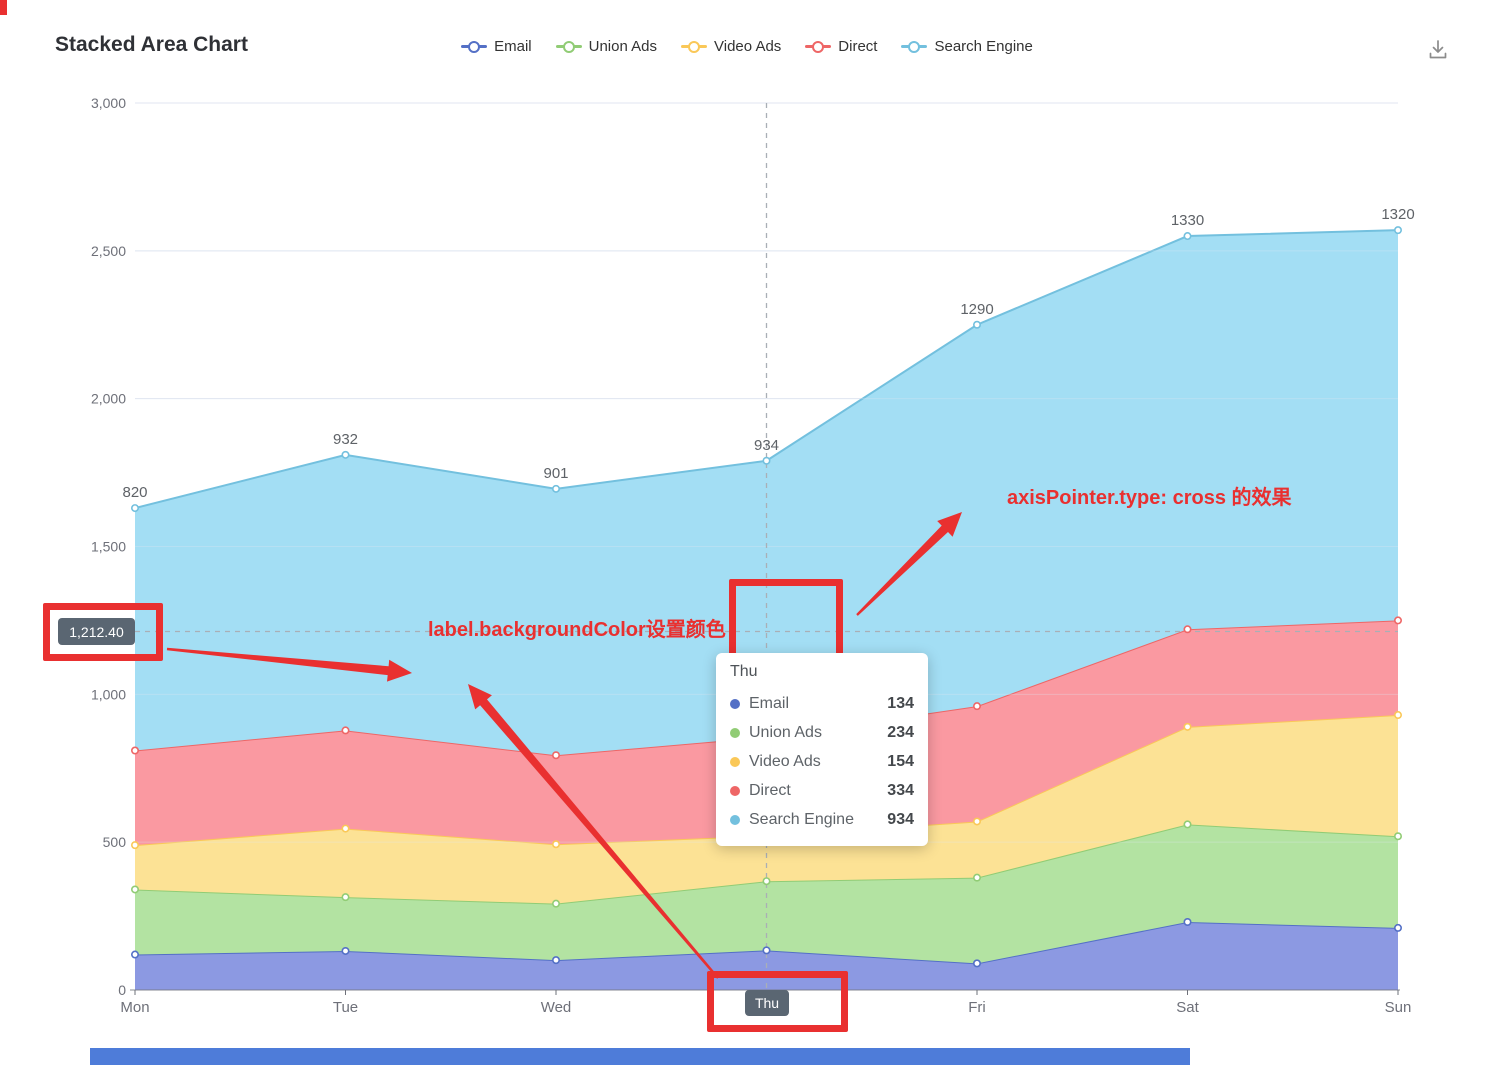 This screenshot has width=1494, height=1065. Describe the element at coordinates (900, 790) in the screenshot. I see `tooltip-series-value: 334` at that location.